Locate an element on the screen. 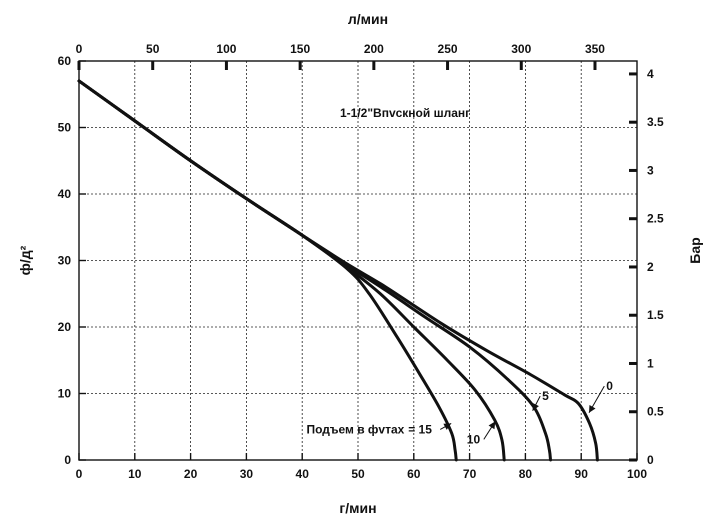 This screenshot has height=522, width=723. curve-label-15: = 15 is located at coordinates (420, 429).